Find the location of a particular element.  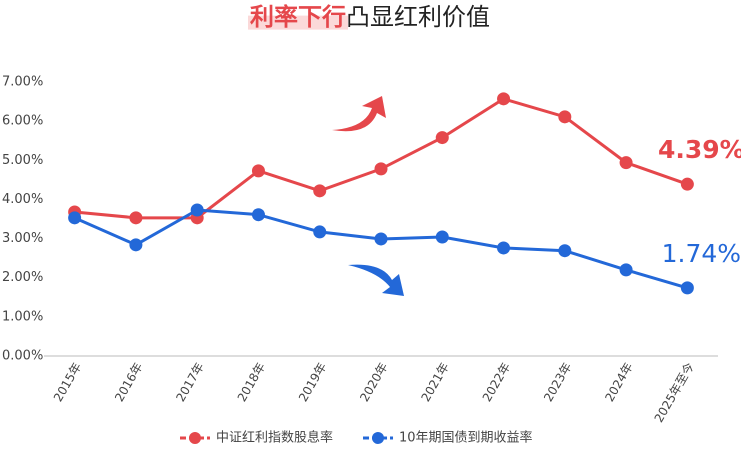

x-tick-label: 2018年 is located at coordinates (251, 382).